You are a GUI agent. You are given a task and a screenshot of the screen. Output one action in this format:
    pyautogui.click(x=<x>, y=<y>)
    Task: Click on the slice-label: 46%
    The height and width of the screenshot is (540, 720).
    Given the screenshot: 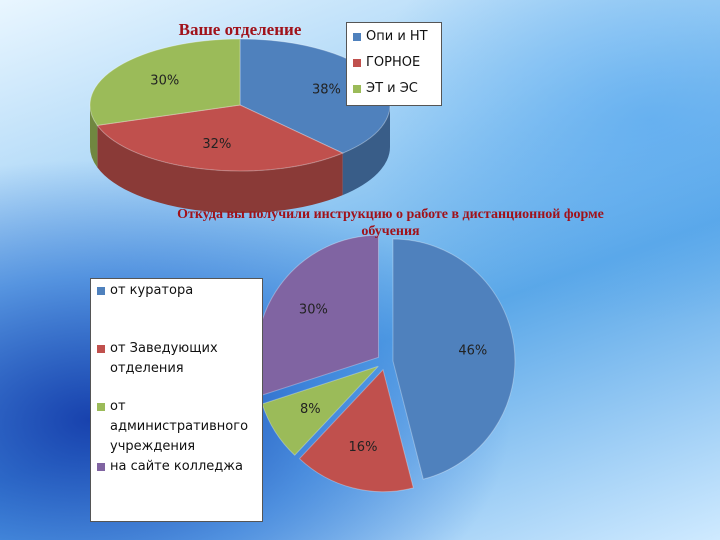 What is the action you would take?
    pyautogui.click(x=472, y=350)
    